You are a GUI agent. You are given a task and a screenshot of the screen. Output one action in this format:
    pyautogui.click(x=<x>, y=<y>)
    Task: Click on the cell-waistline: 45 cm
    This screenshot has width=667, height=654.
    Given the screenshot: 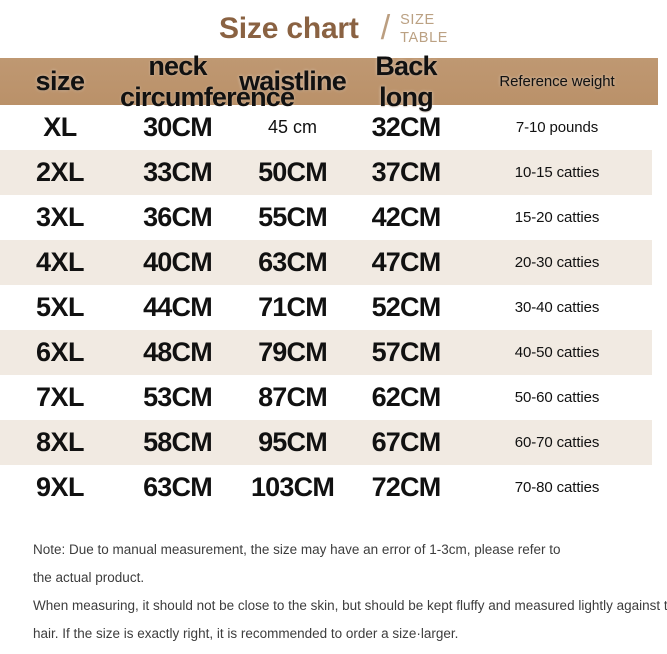 What is the action you would take?
    pyautogui.click(x=292, y=127)
    